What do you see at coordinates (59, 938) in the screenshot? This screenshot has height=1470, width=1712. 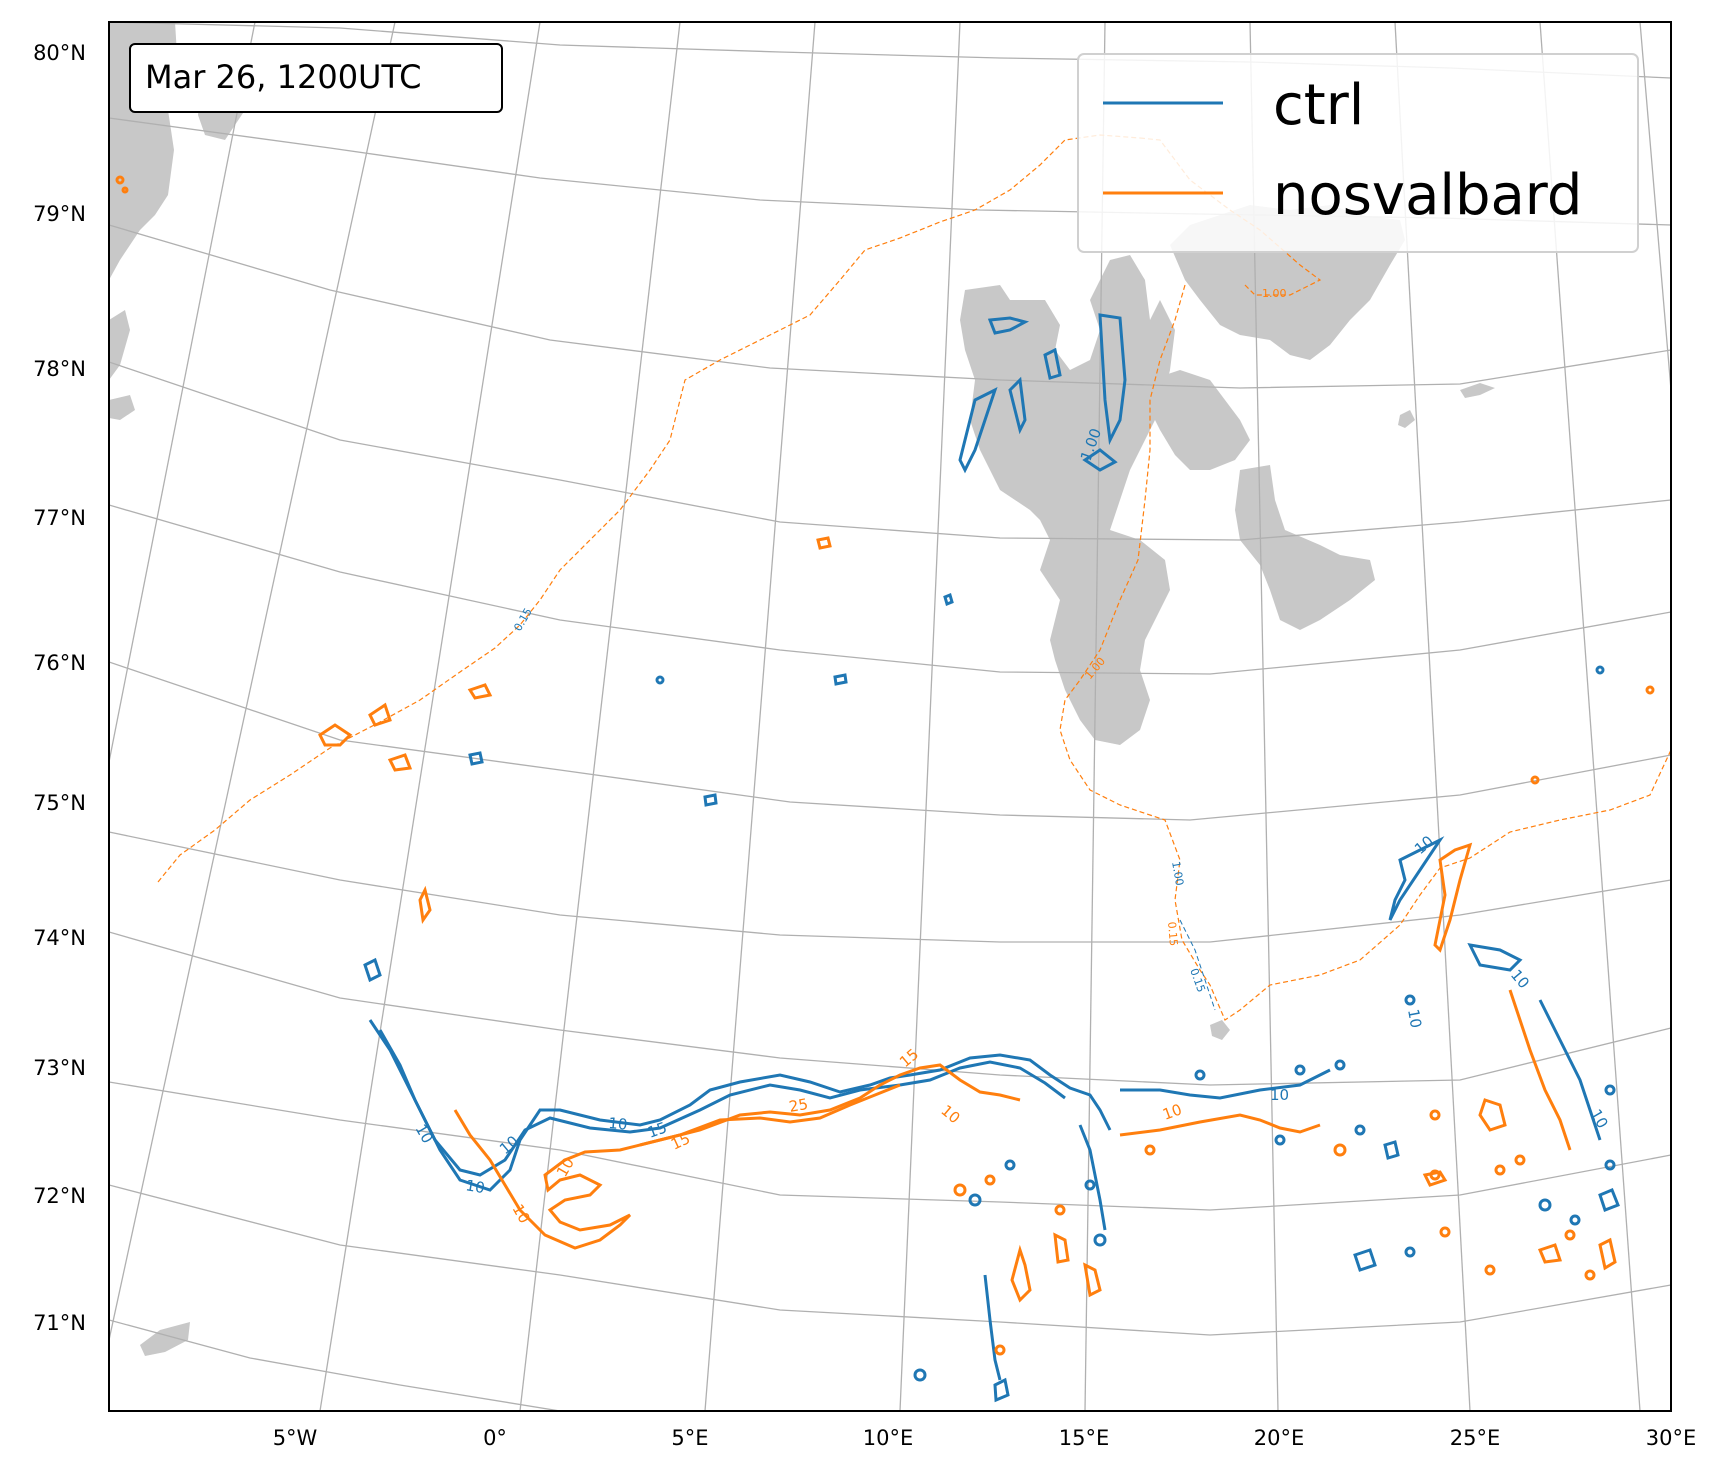 I see `lat-label-74: 74°N` at bounding box center [59, 938].